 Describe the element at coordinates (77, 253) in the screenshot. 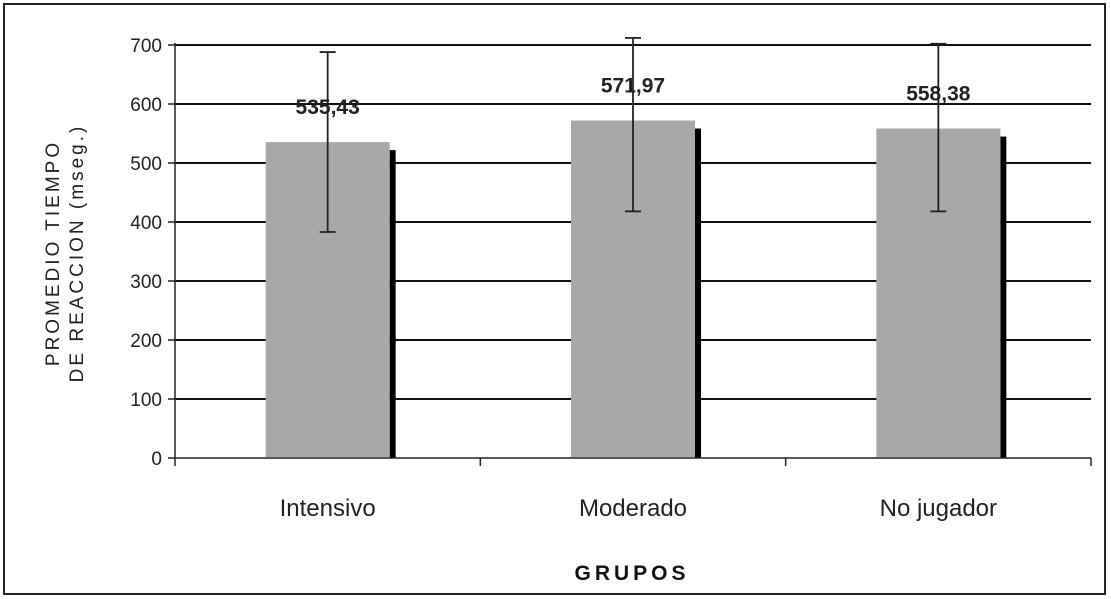

I see `y-axis-title-line-2: DE REACCION (mseg.)` at that location.